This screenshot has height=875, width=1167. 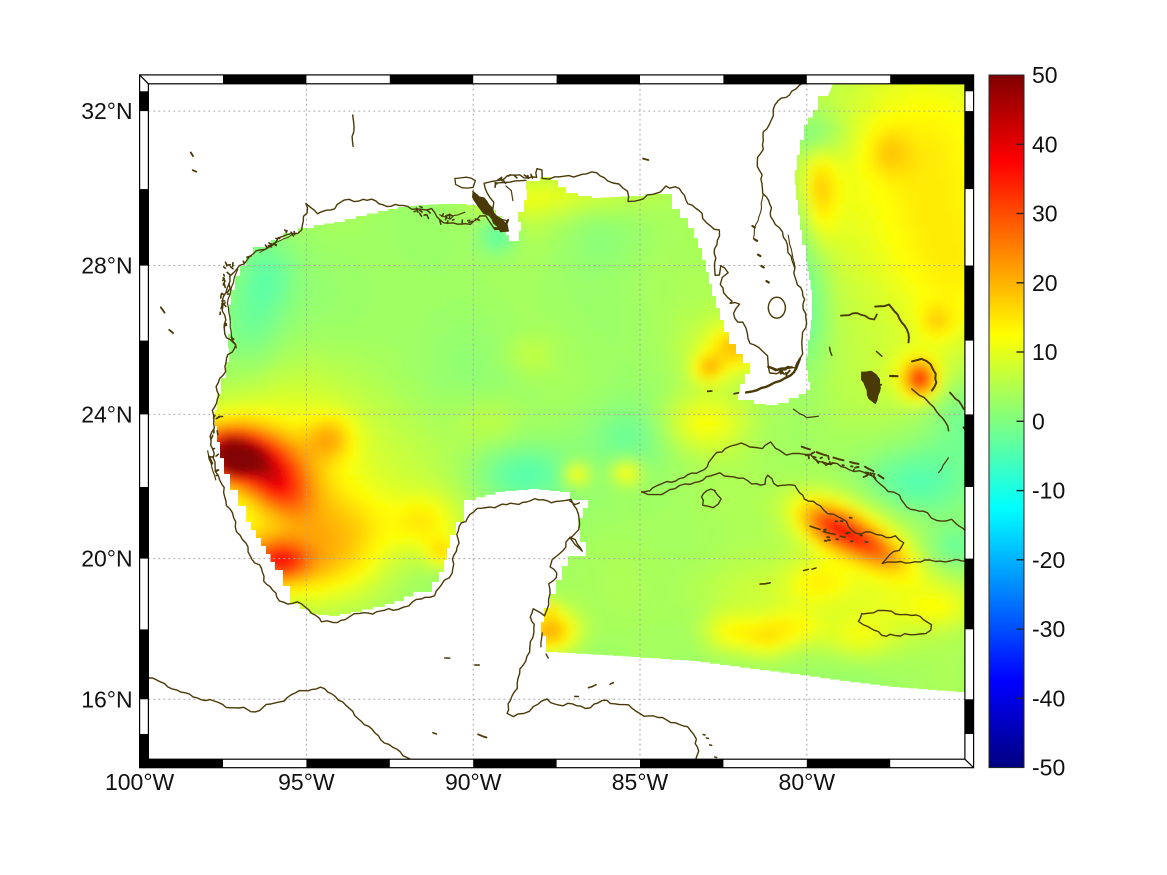 What do you see at coordinates (306, 782) in the screenshot?
I see `svg-text: 95°W` at bounding box center [306, 782].